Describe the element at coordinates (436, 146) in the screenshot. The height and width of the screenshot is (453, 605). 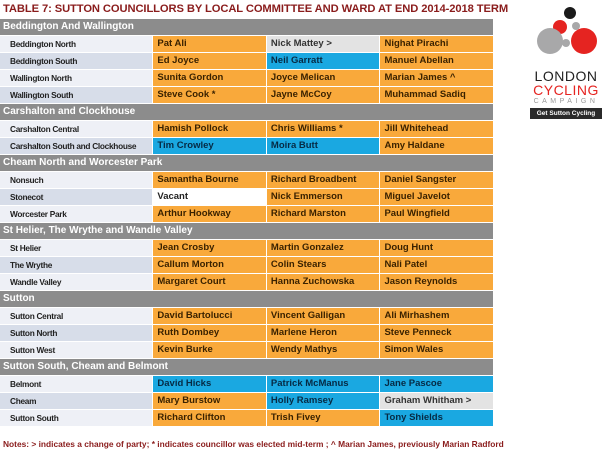
I see `councillor-cell: Amy Haldane` at that location.